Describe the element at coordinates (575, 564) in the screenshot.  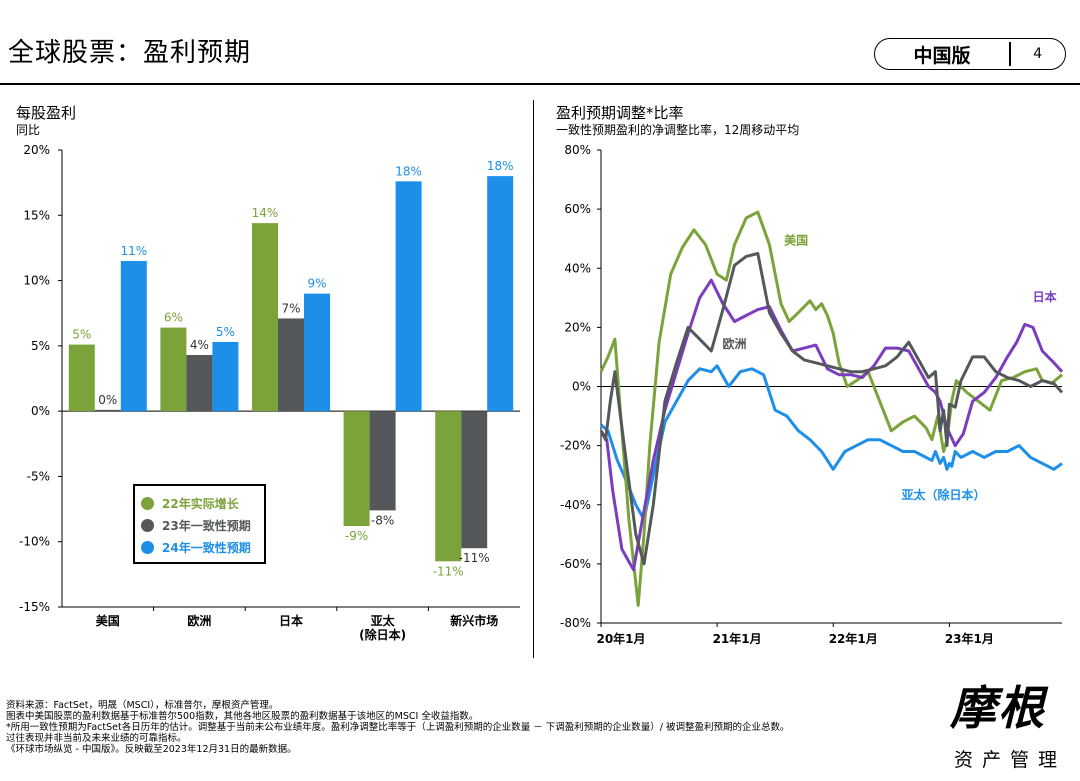
I see `y-tick-label: -60%` at that location.